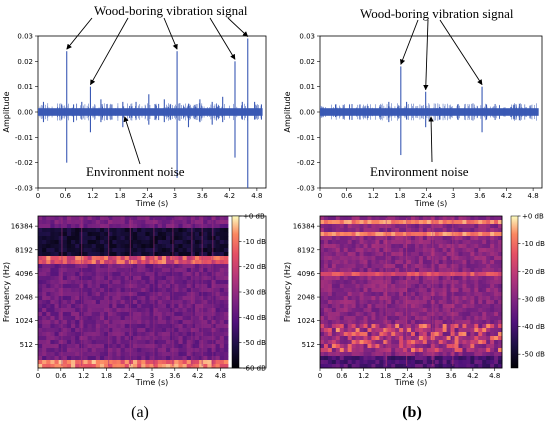 This screenshot has height=426, width=550. What do you see at coordinates (22, 227) in the screenshot?
I see `y-tick-label: 16384` at bounding box center [22, 227].